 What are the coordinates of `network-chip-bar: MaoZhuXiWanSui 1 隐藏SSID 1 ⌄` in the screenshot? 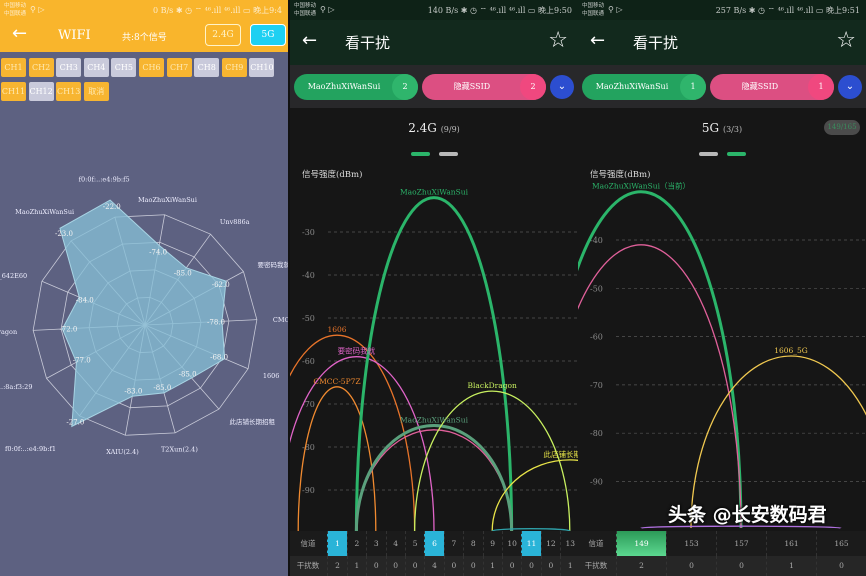 It's located at (722, 86).